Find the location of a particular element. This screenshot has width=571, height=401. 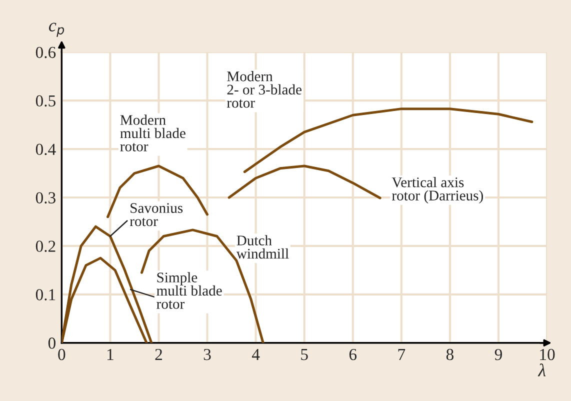

x-tick-label: 5 is located at coordinates (304, 354).